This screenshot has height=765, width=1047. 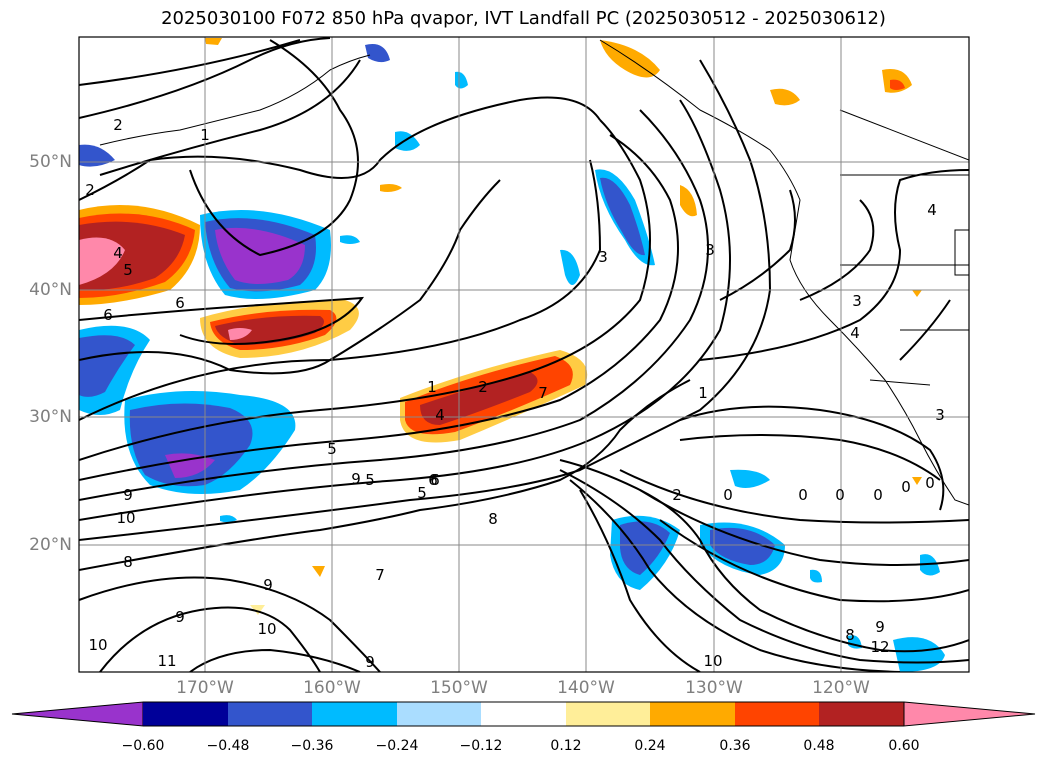 What do you see at coordinates (459, 688) in the screenshot?
I see `lon-label: 150°W` at bounding box center [459, 688].